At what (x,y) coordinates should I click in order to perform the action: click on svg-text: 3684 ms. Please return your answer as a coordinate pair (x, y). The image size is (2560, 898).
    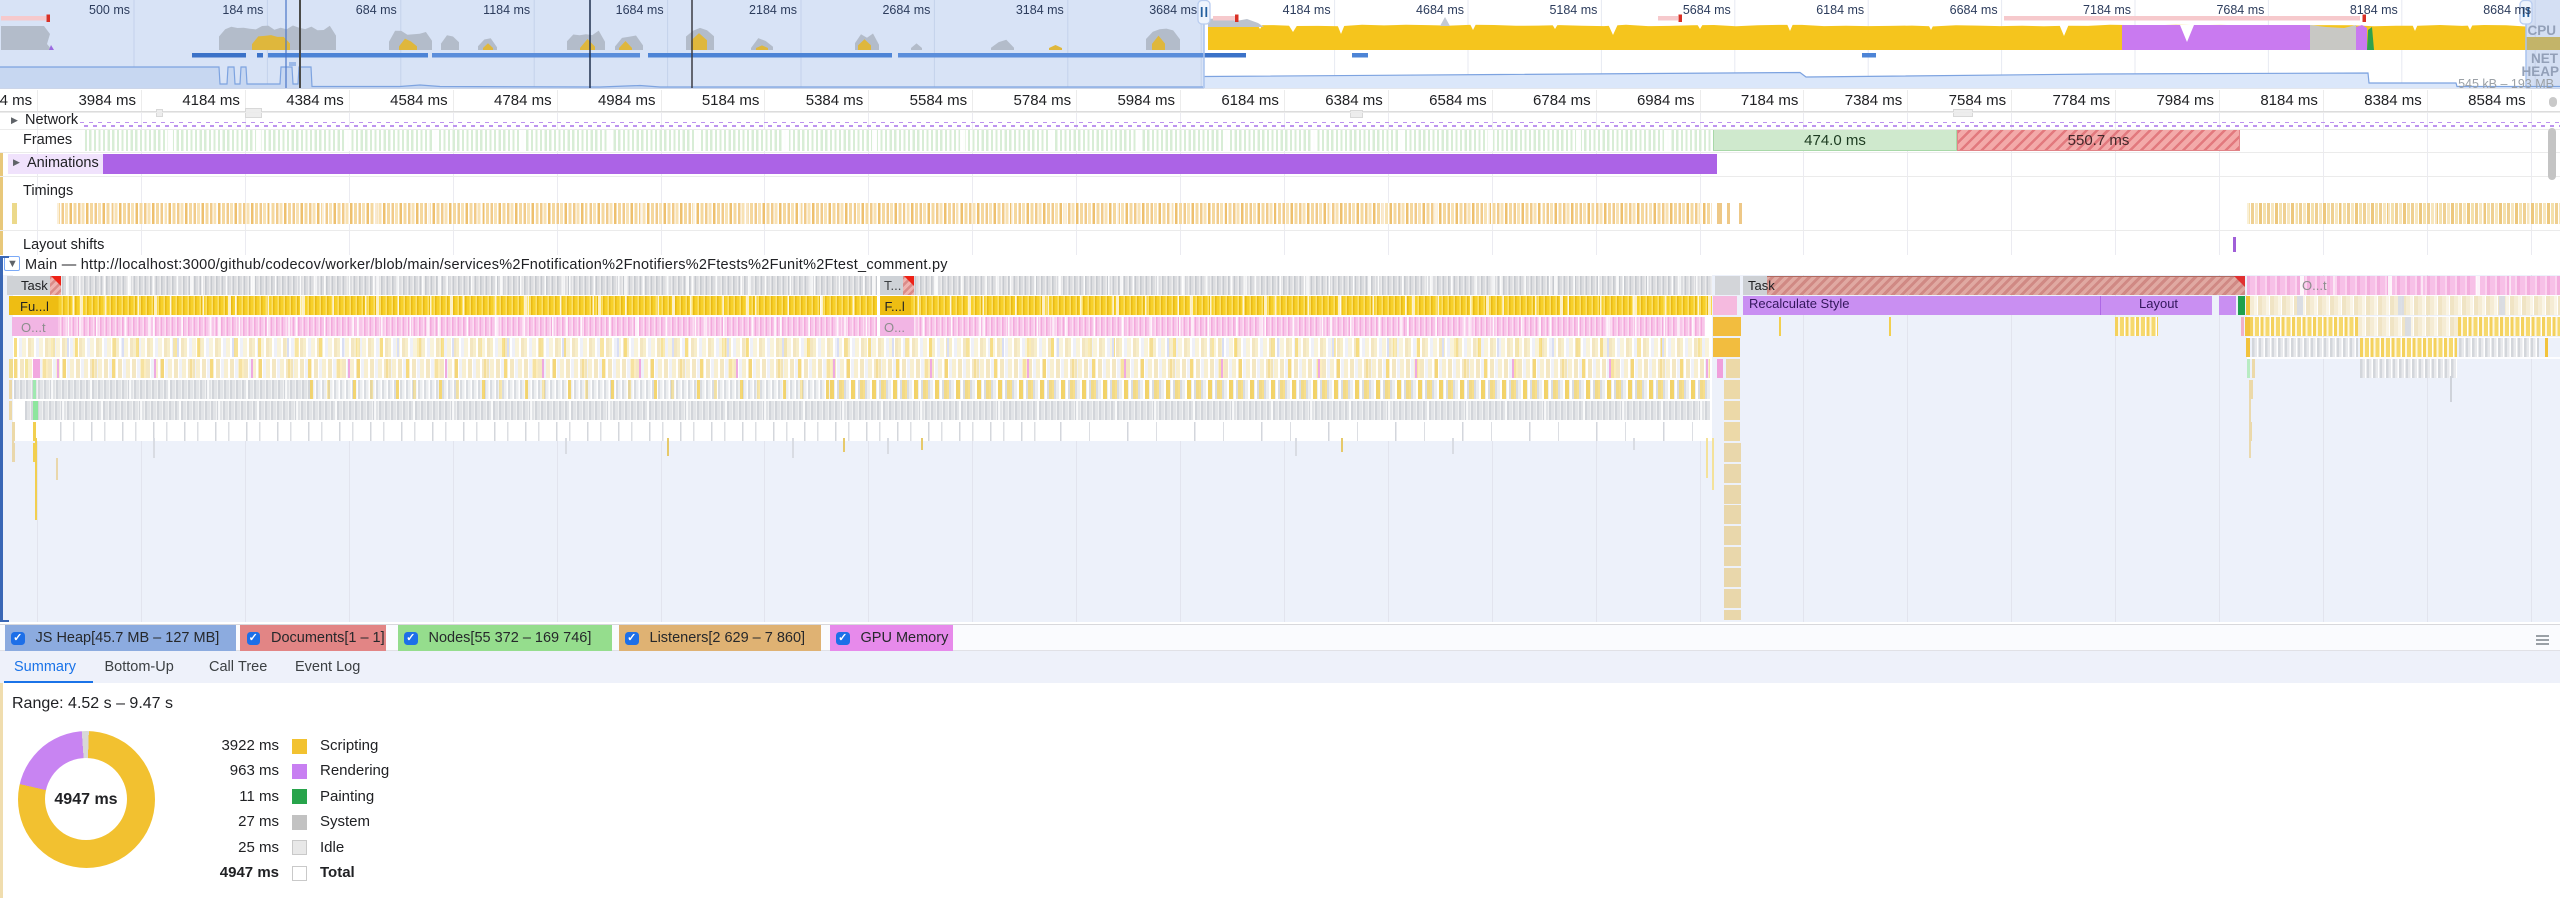
    Looking at the image, I should click on (1173, 10).